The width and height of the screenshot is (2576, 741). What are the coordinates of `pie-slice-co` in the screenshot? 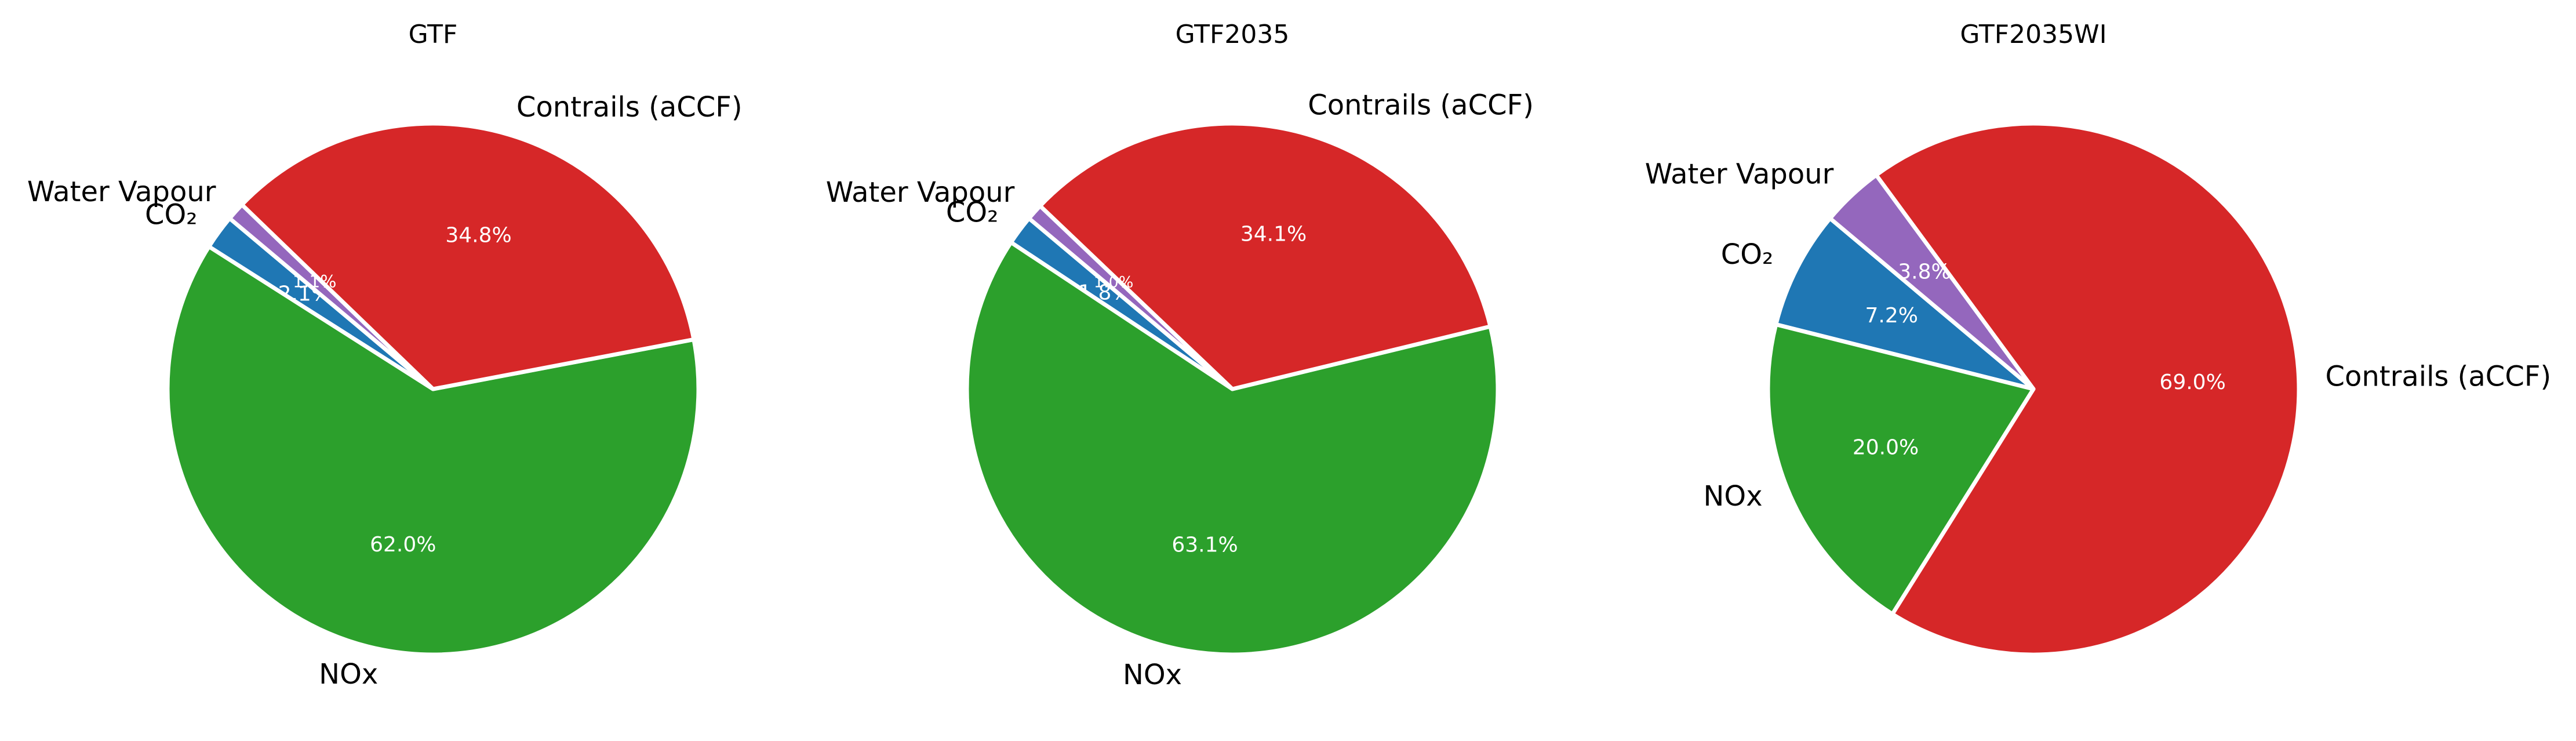 It's located at (1905, 303).